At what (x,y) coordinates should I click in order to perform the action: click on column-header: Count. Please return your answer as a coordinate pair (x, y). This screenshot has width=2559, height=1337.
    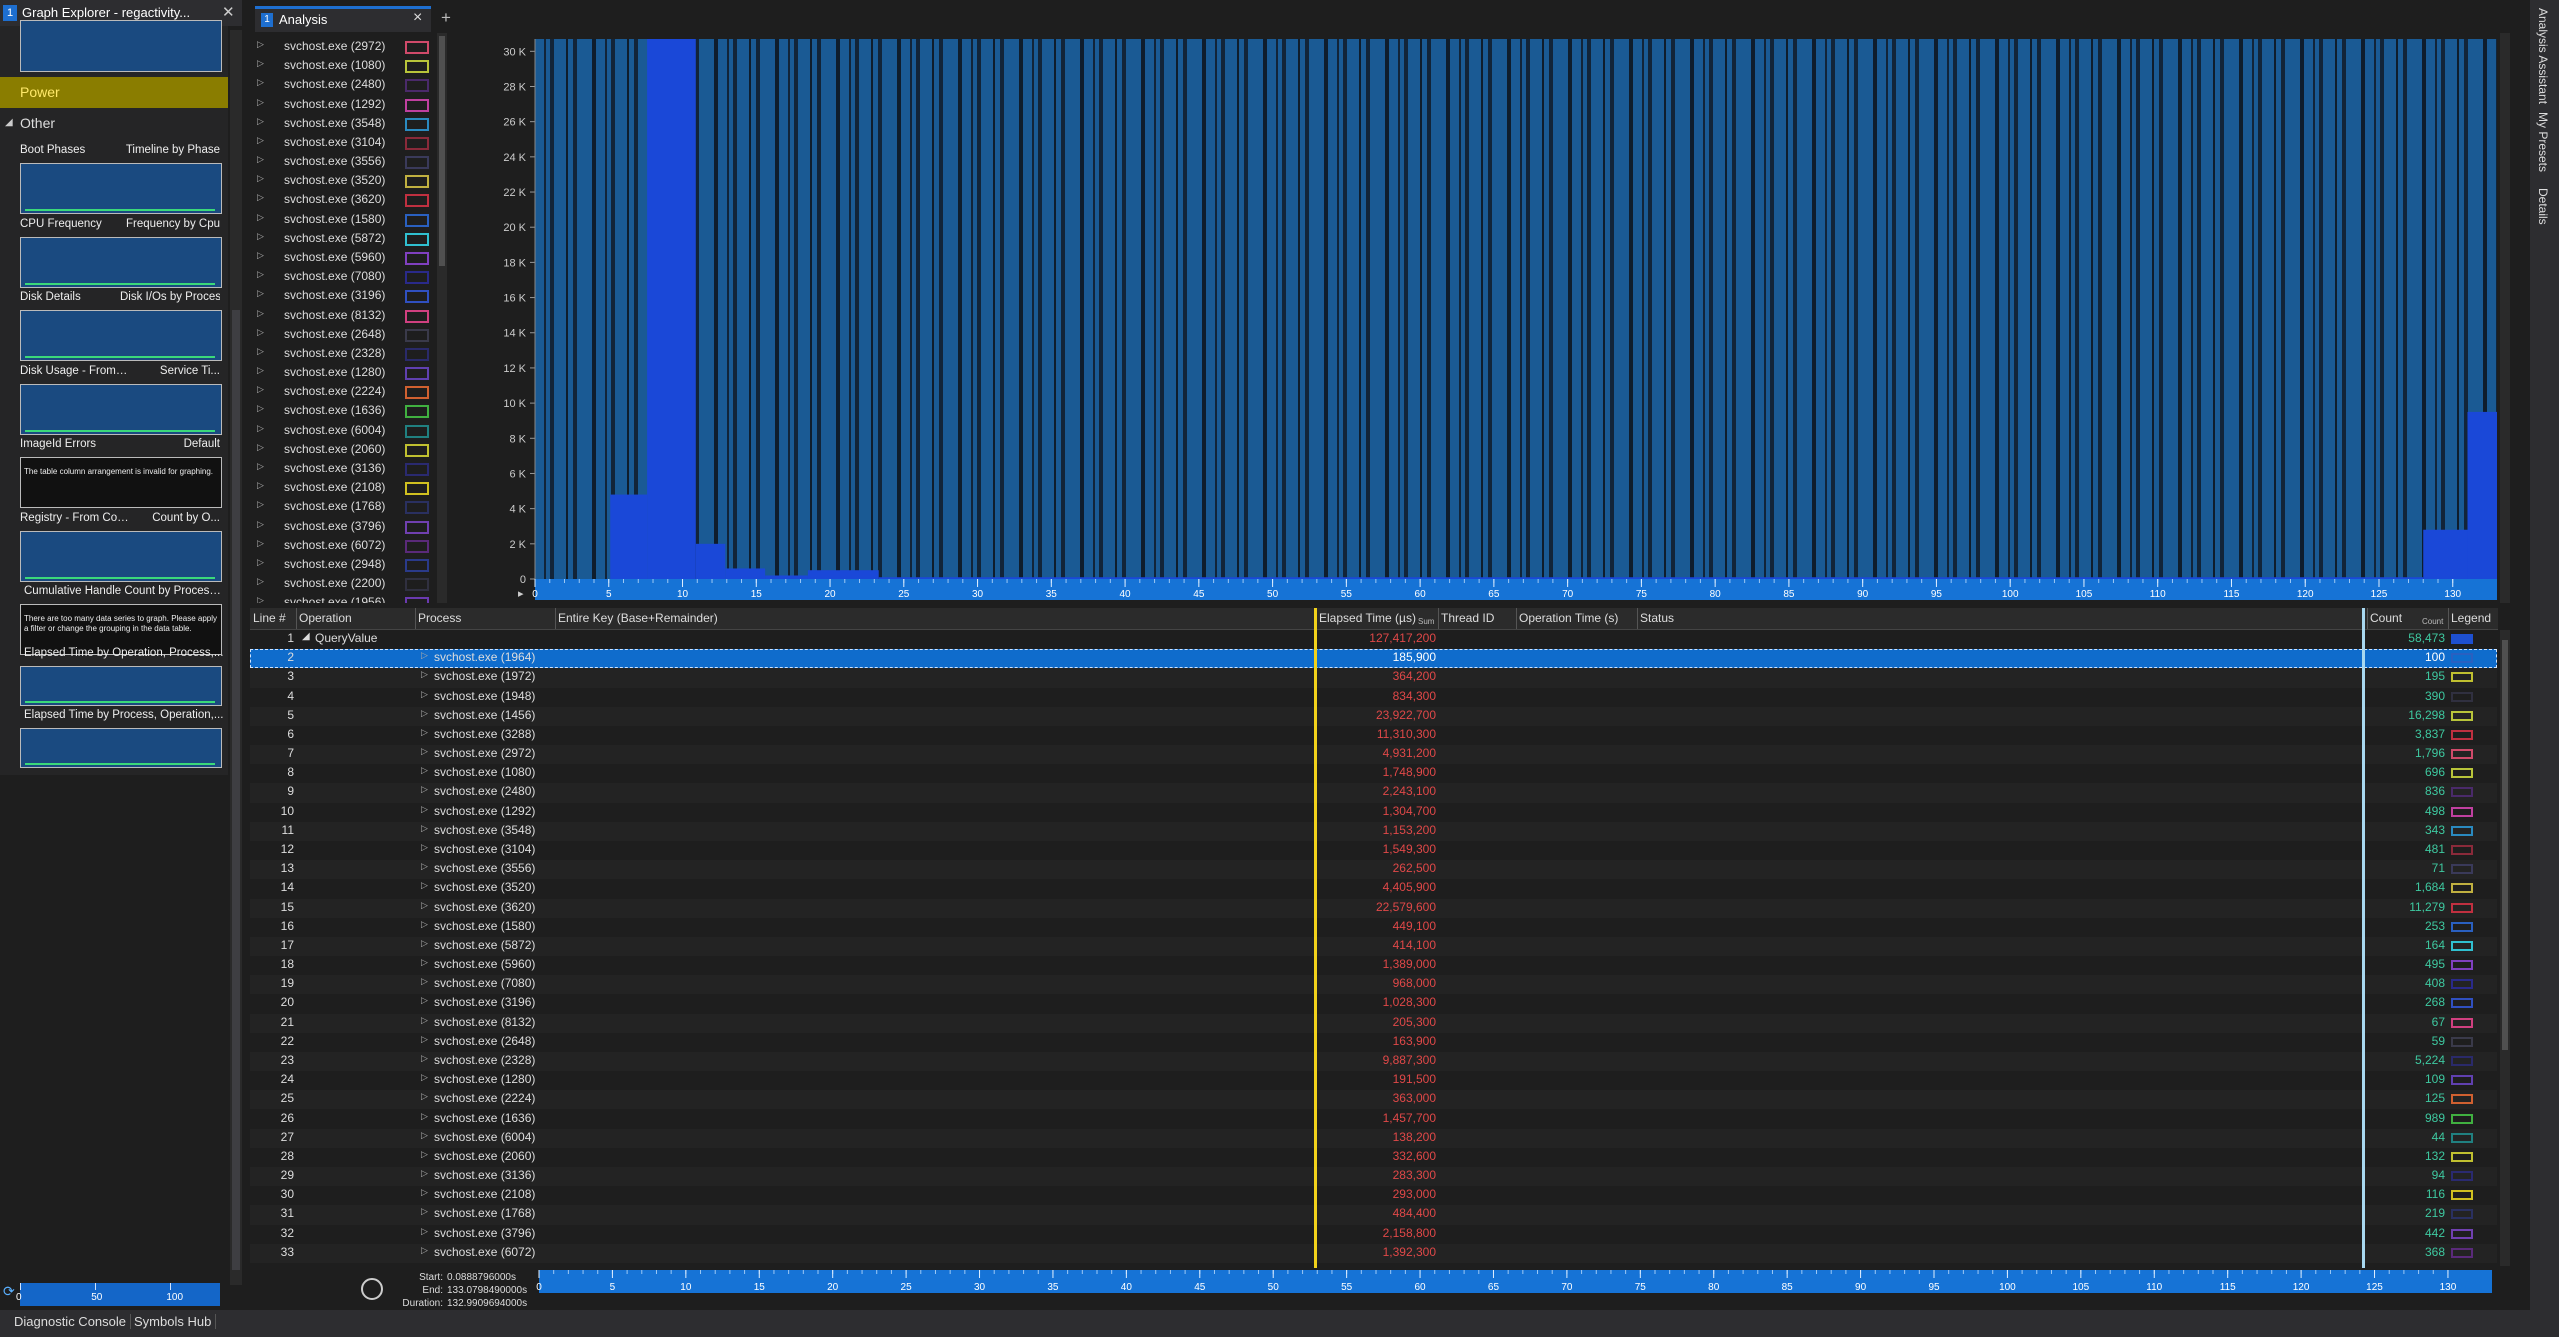
    Looking at the image, I should click on (2386, 618).